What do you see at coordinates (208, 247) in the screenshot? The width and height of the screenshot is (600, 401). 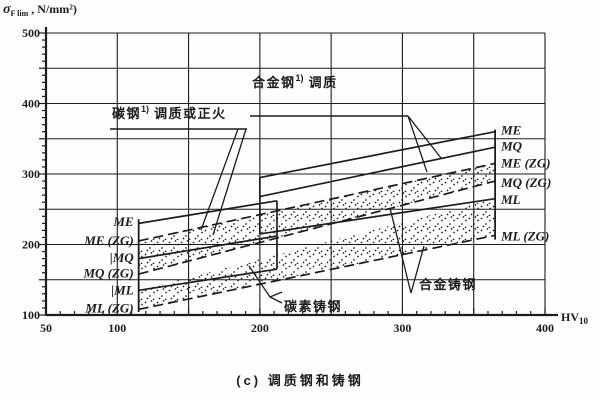 I see `series-mq-carbon-steel` at bounding box center [208, 247].